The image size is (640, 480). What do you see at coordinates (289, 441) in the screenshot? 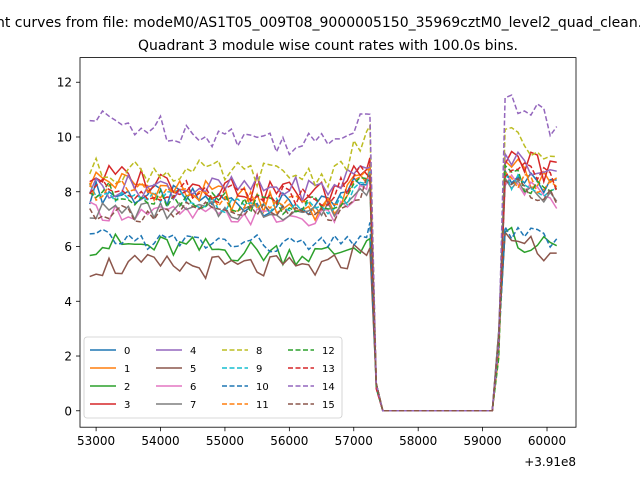
I see `x-tick-label: 56000` at bounding box center [289, 441].